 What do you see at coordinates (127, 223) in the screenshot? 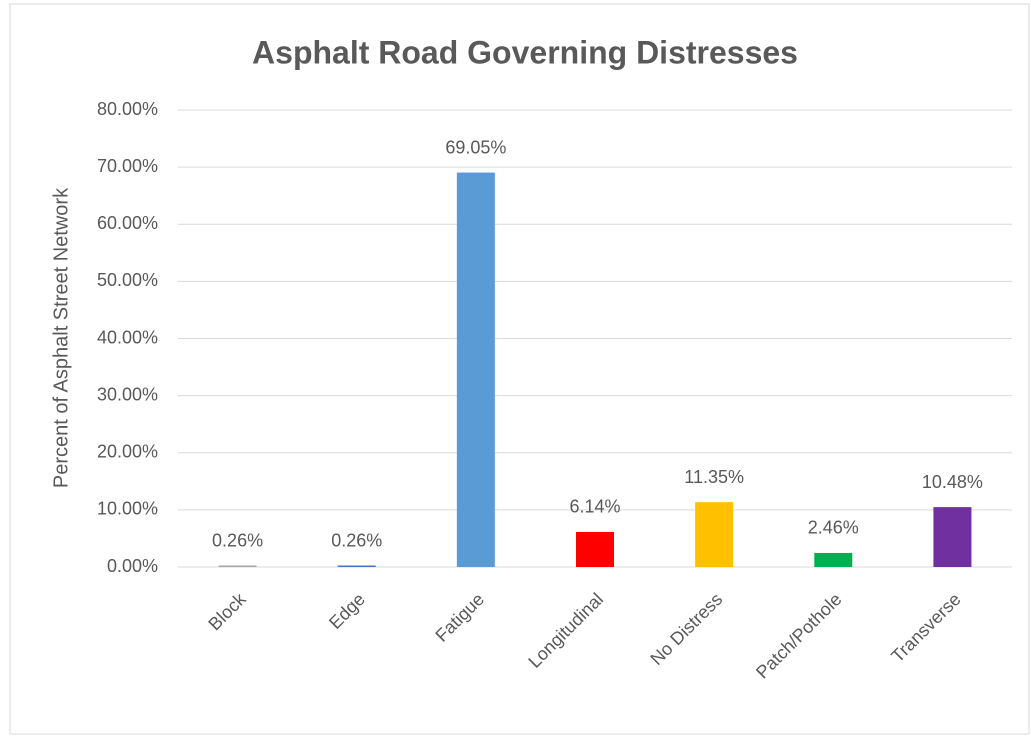
I see `y-tick-label: 60.00%` at bounding box center [127, 223].